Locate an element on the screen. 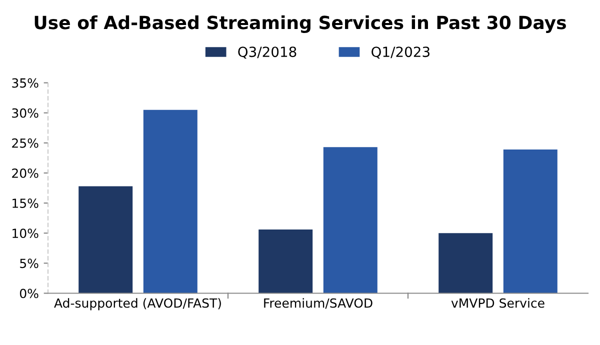 The height and width of the screenshot is (345, 600). legend-label: Q1/2023 is located at coordinates (401, 52).